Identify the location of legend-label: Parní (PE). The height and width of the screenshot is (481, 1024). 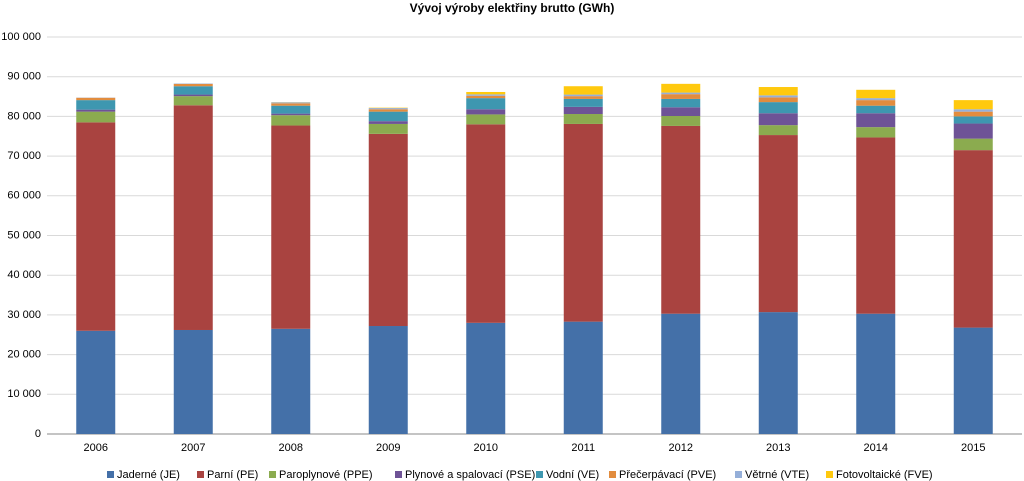
(232, 475).